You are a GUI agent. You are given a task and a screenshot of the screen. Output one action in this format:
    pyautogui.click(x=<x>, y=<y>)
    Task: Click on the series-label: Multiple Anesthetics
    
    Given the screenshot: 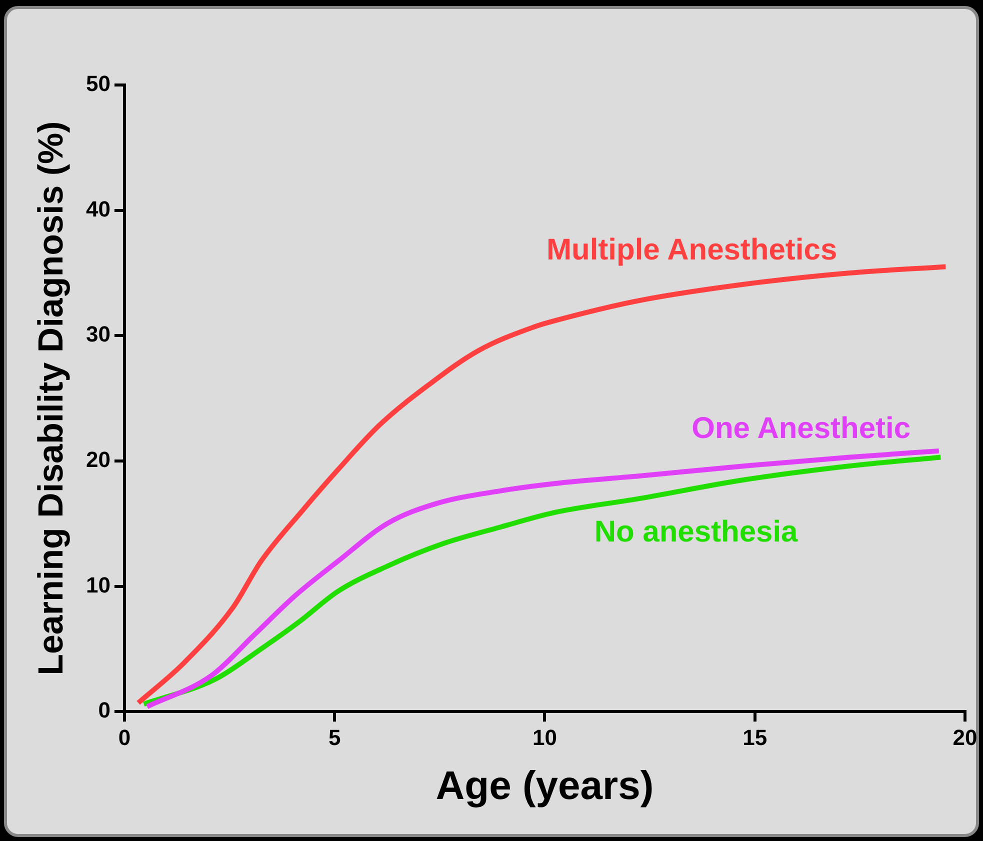 What is the action you would take?
    pyautogui.click(x=692, y=249)
    